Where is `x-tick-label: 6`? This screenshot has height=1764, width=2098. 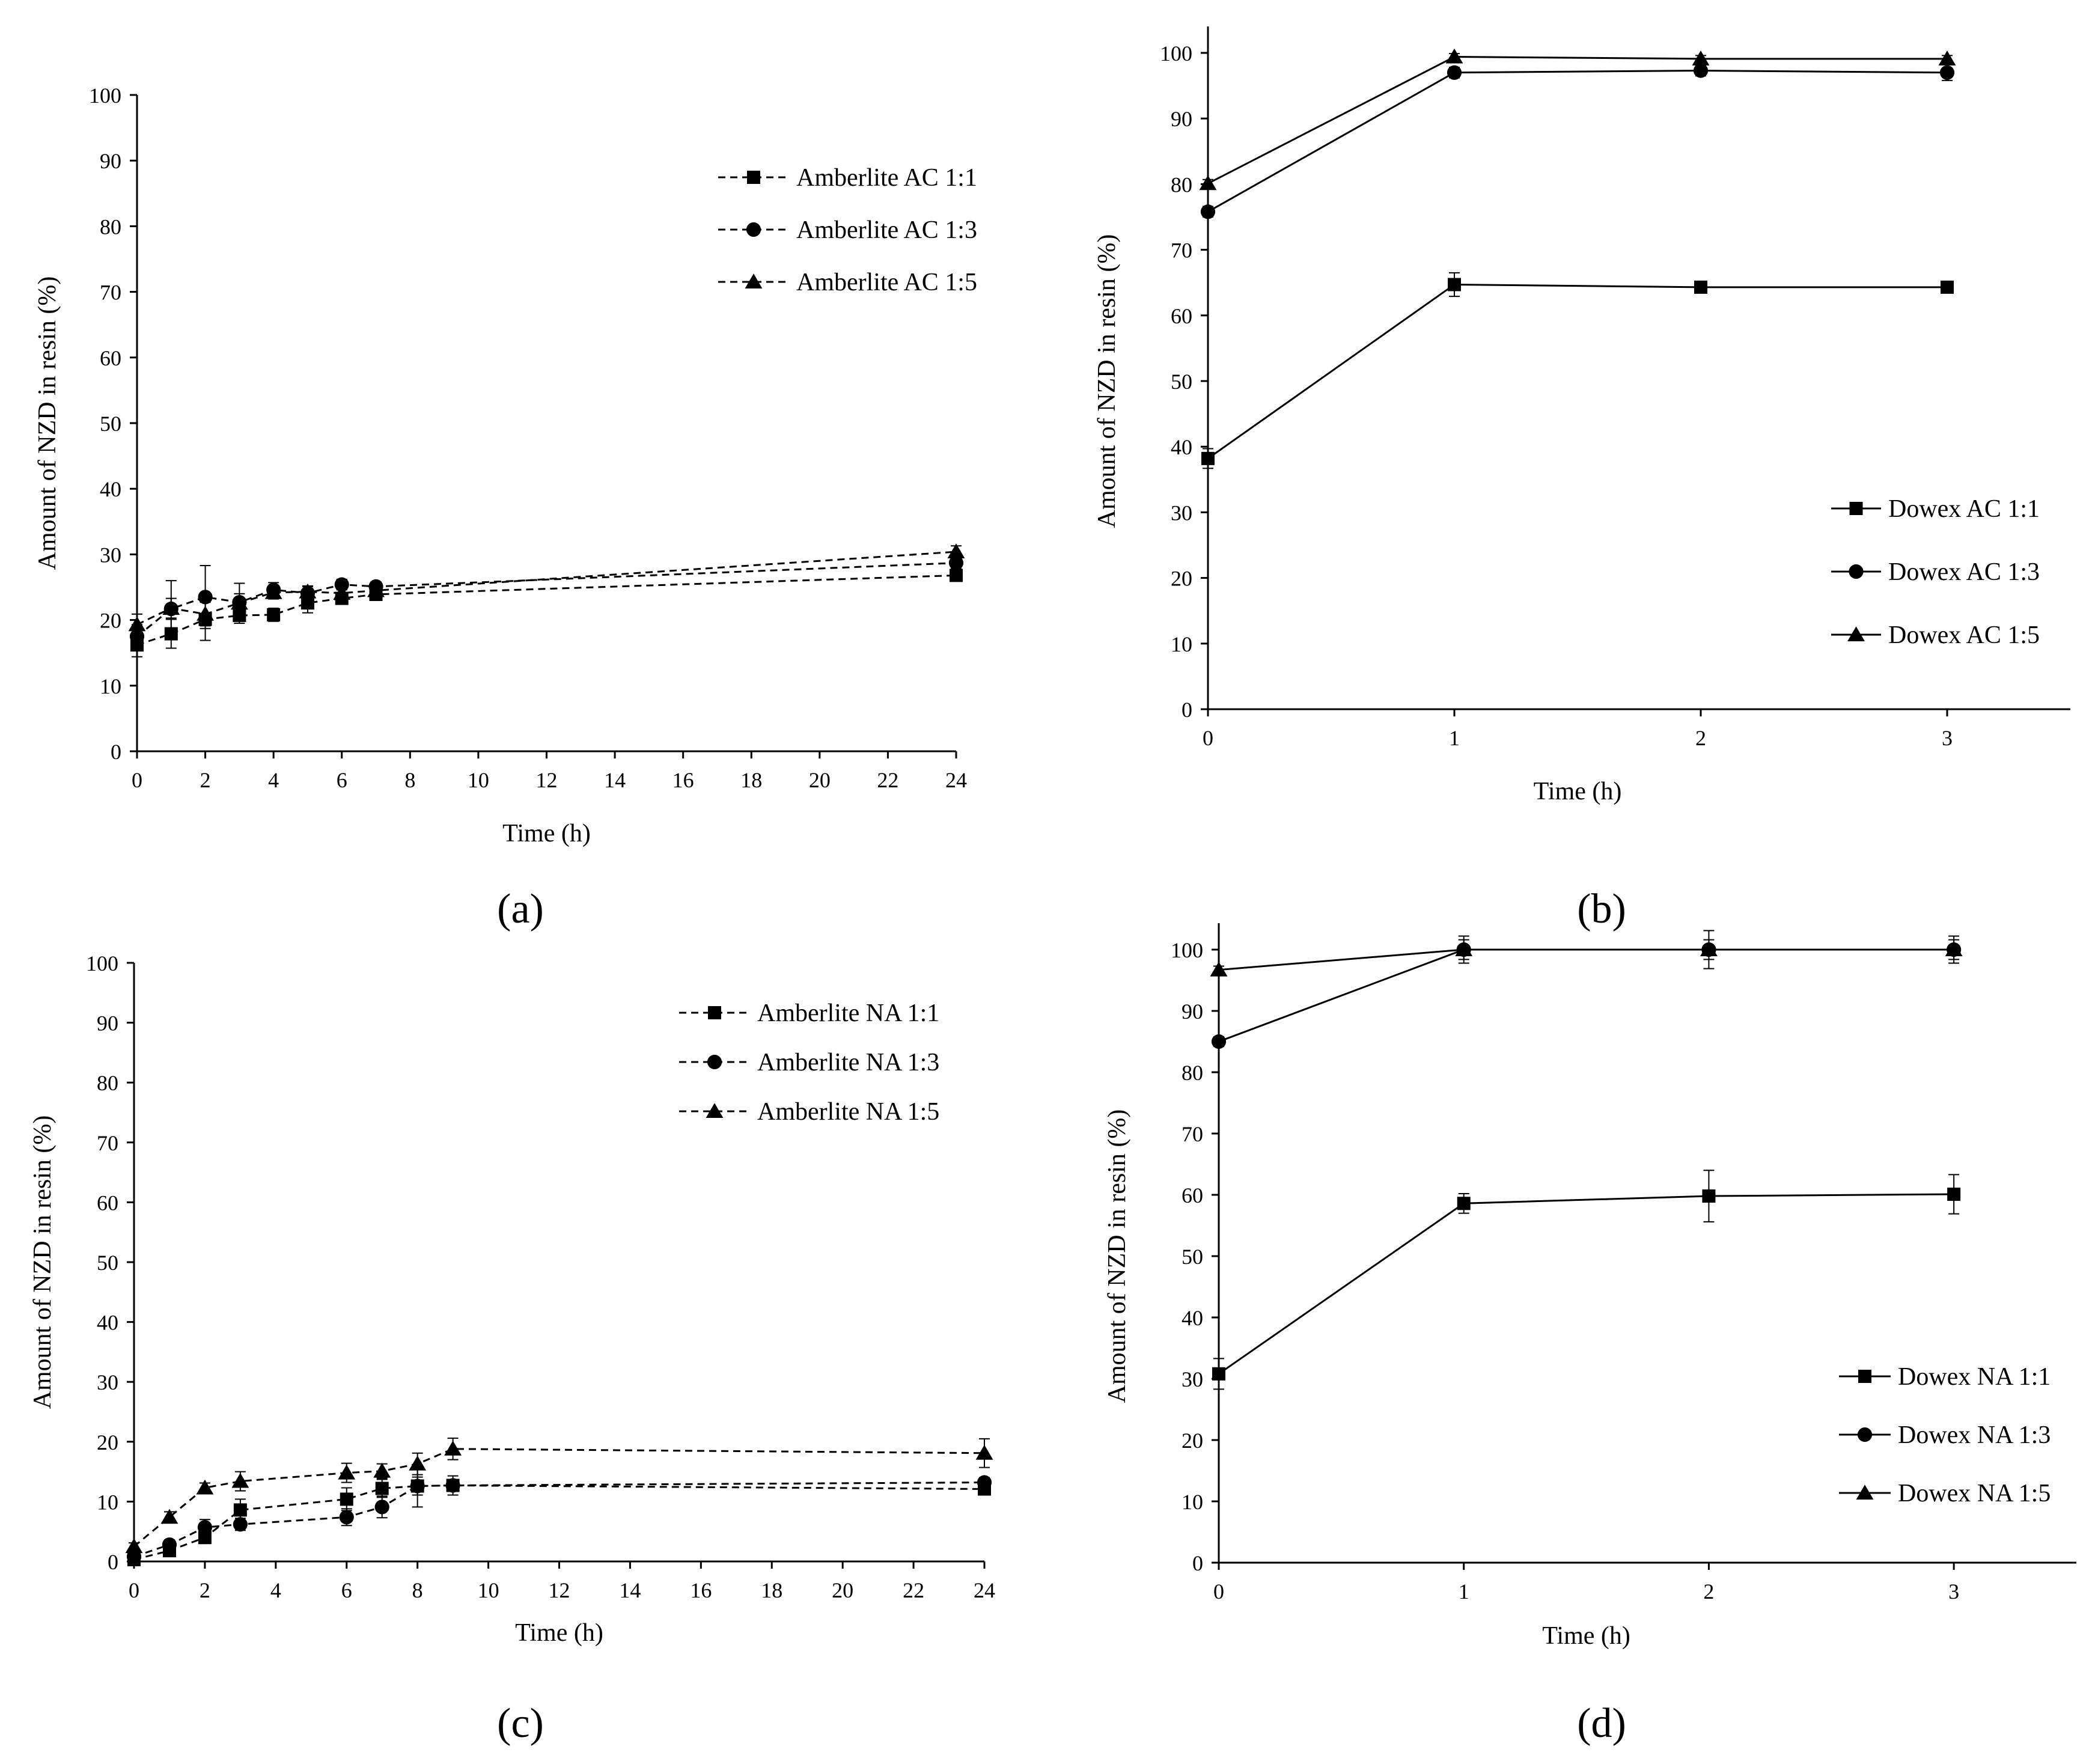 x-tick-label: 6 is located at coordinates (346, 1590).